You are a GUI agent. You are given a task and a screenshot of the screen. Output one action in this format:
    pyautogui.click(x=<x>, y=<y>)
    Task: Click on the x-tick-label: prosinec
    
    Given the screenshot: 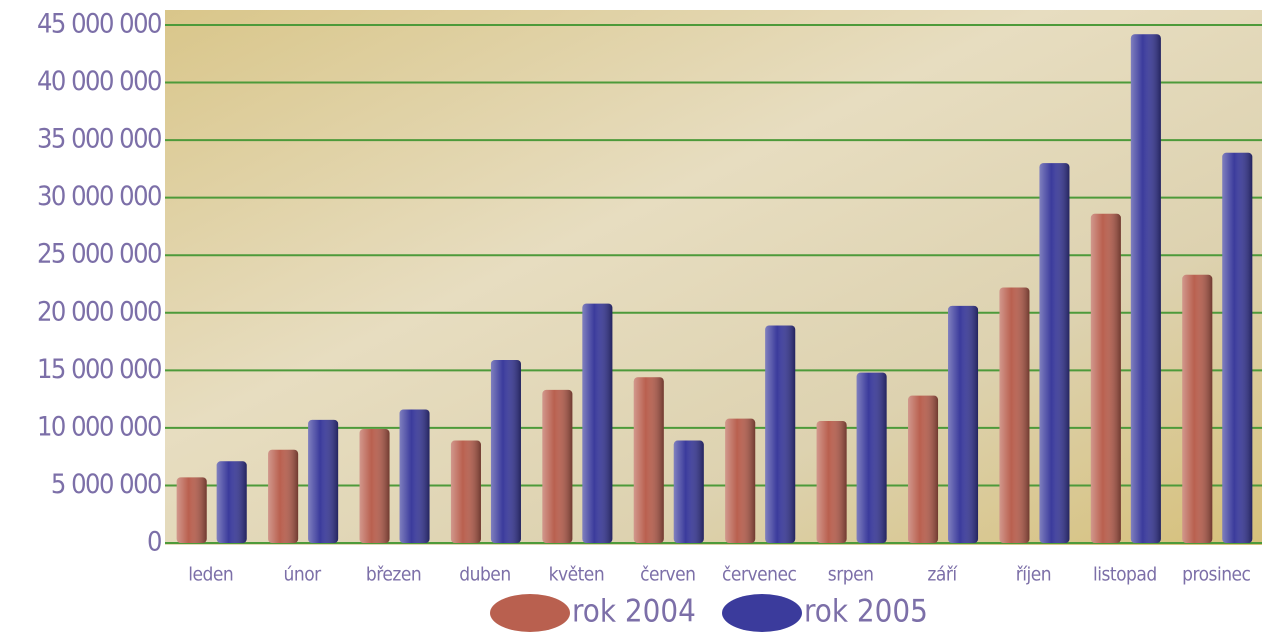 What is the action you would take?
    pyautogui.click(x=1216, y=575)
    